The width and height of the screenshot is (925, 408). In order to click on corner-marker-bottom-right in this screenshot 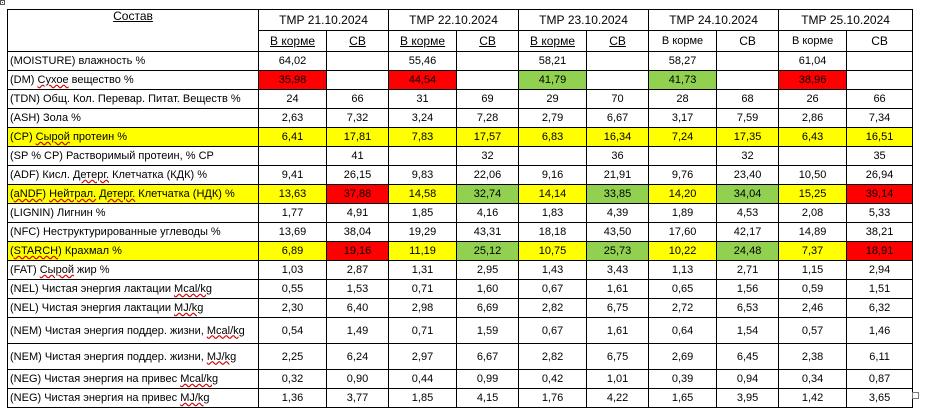, I will do `click(915, 395)`.